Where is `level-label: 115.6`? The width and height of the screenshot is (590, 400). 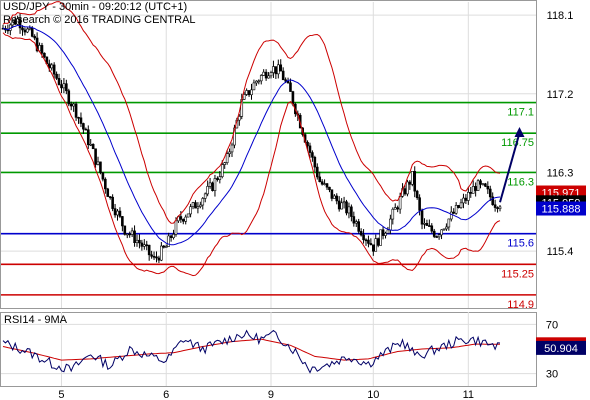
level-label: 115.6 is located at coordinates (520, 244).